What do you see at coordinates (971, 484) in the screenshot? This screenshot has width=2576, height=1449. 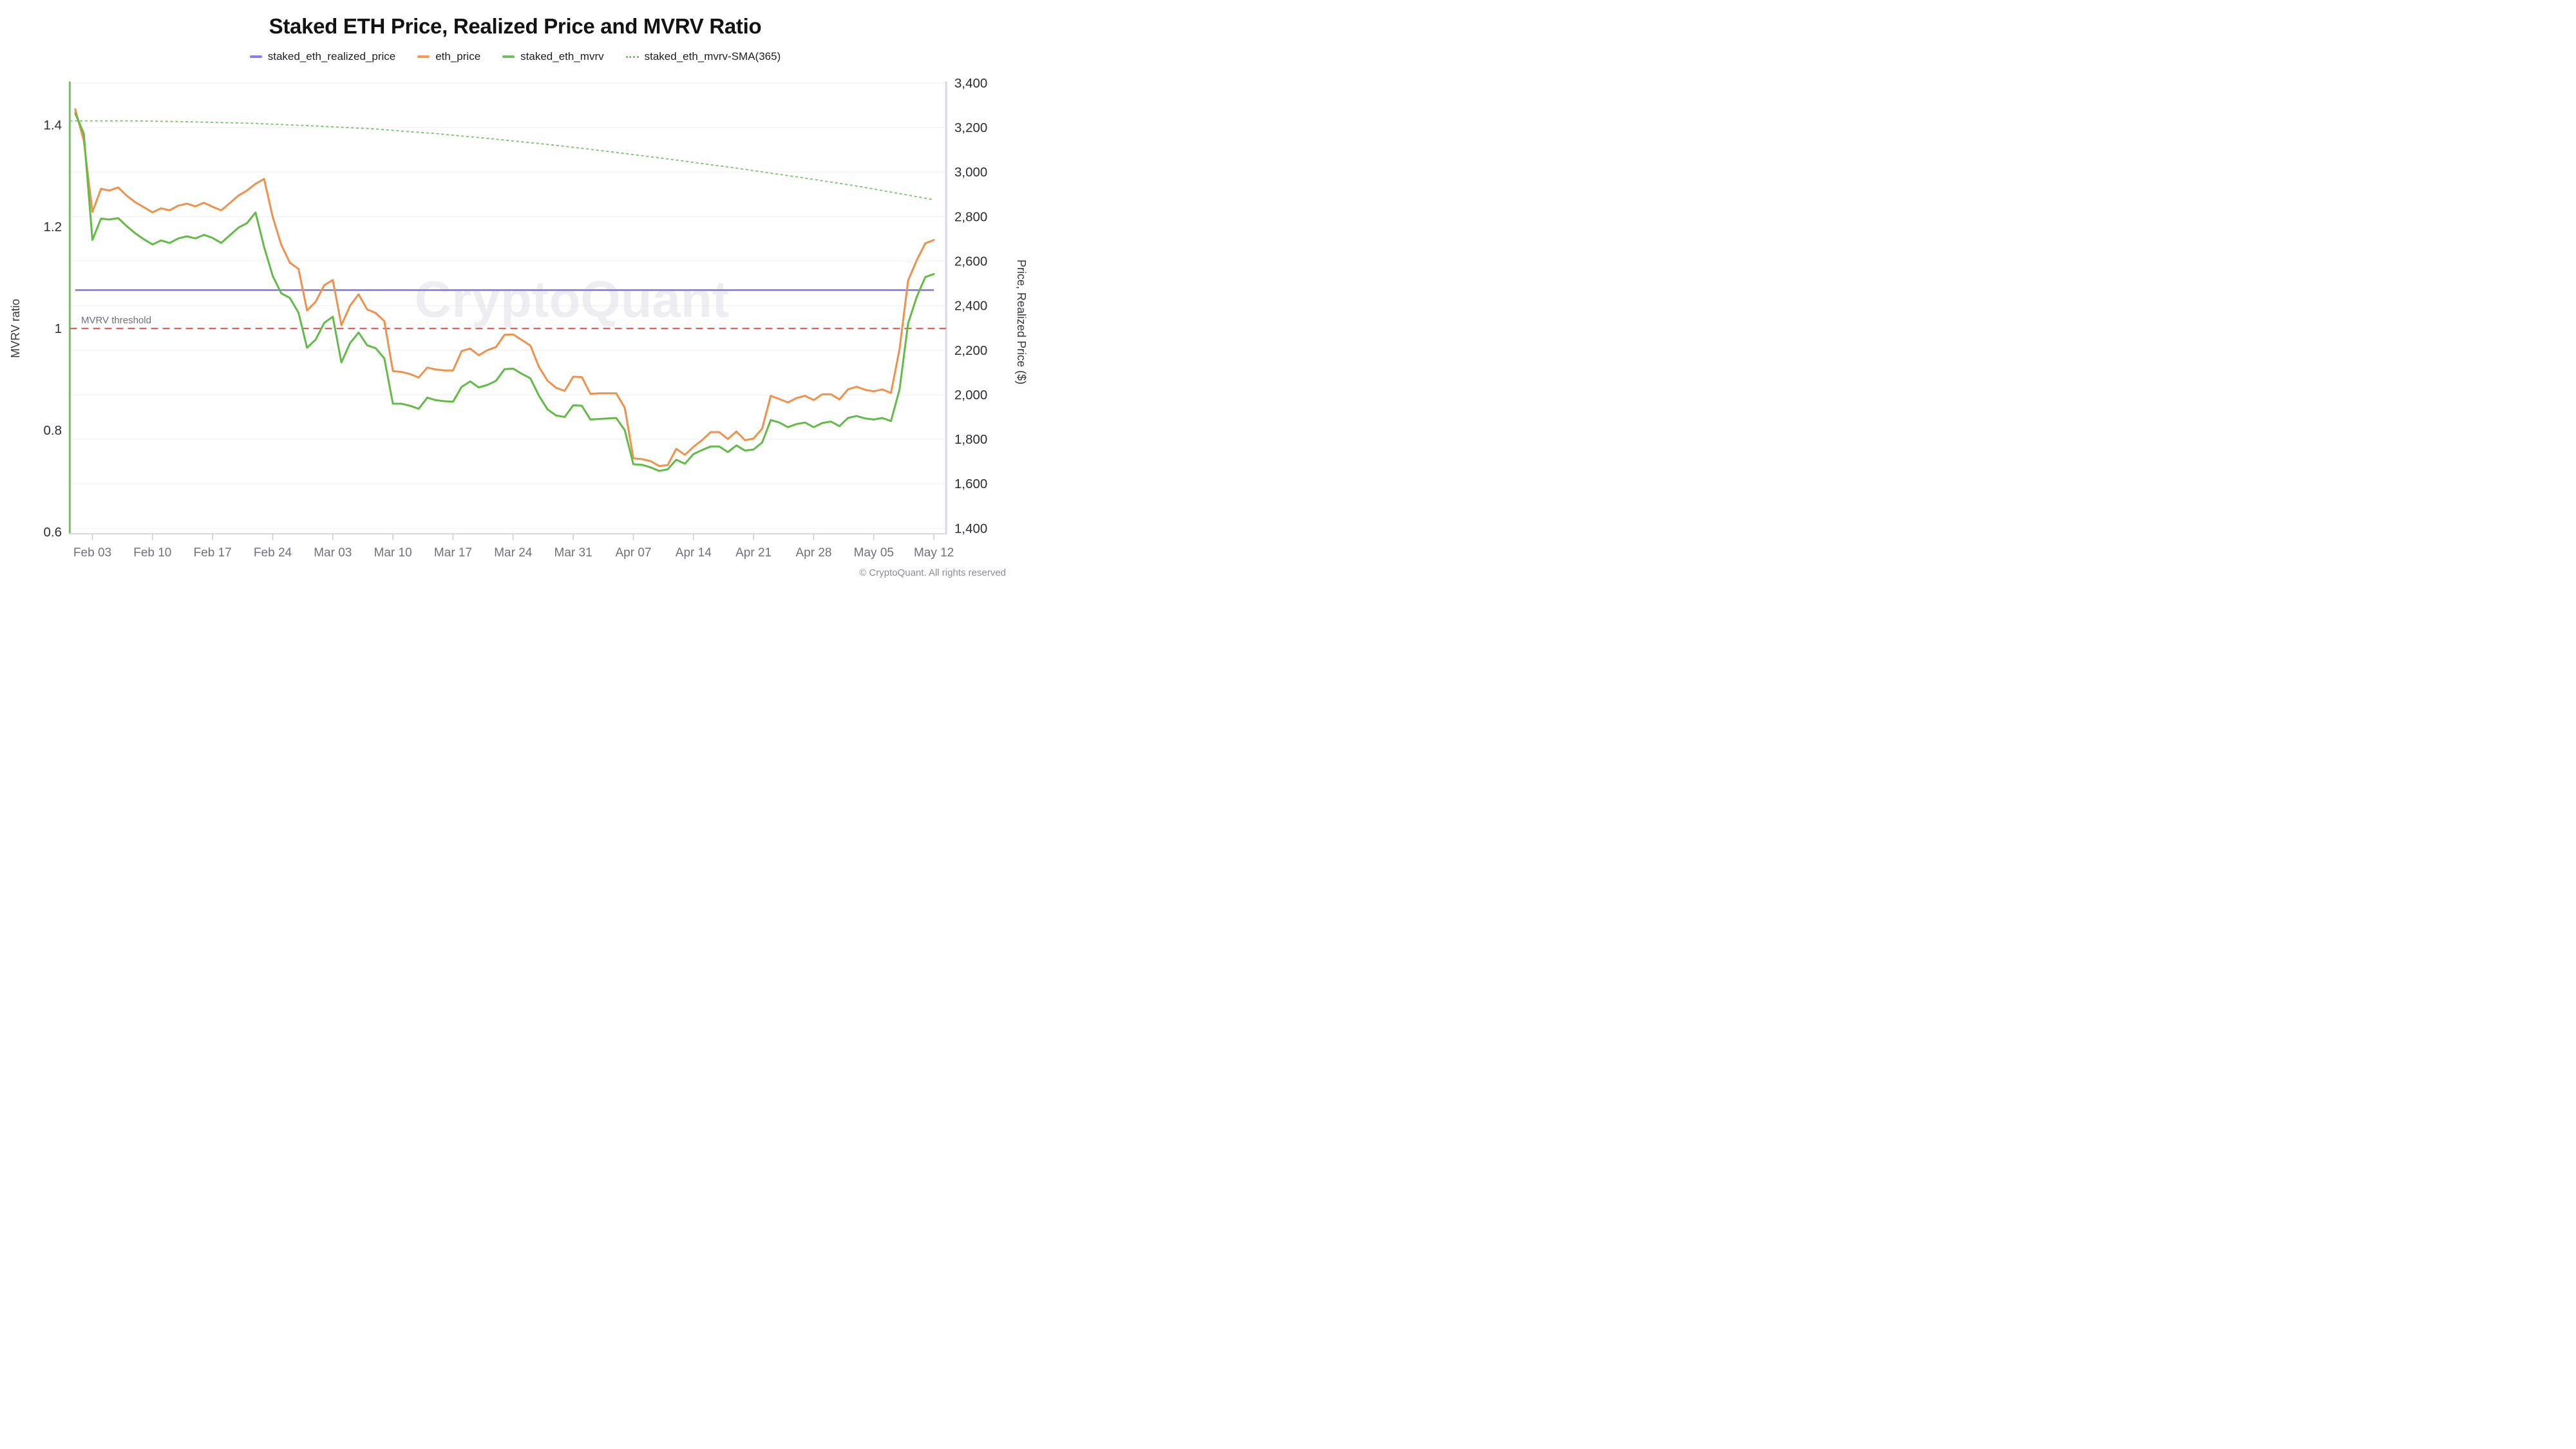 I see `svg-text: 1,600` at bounding box center [971, 484].